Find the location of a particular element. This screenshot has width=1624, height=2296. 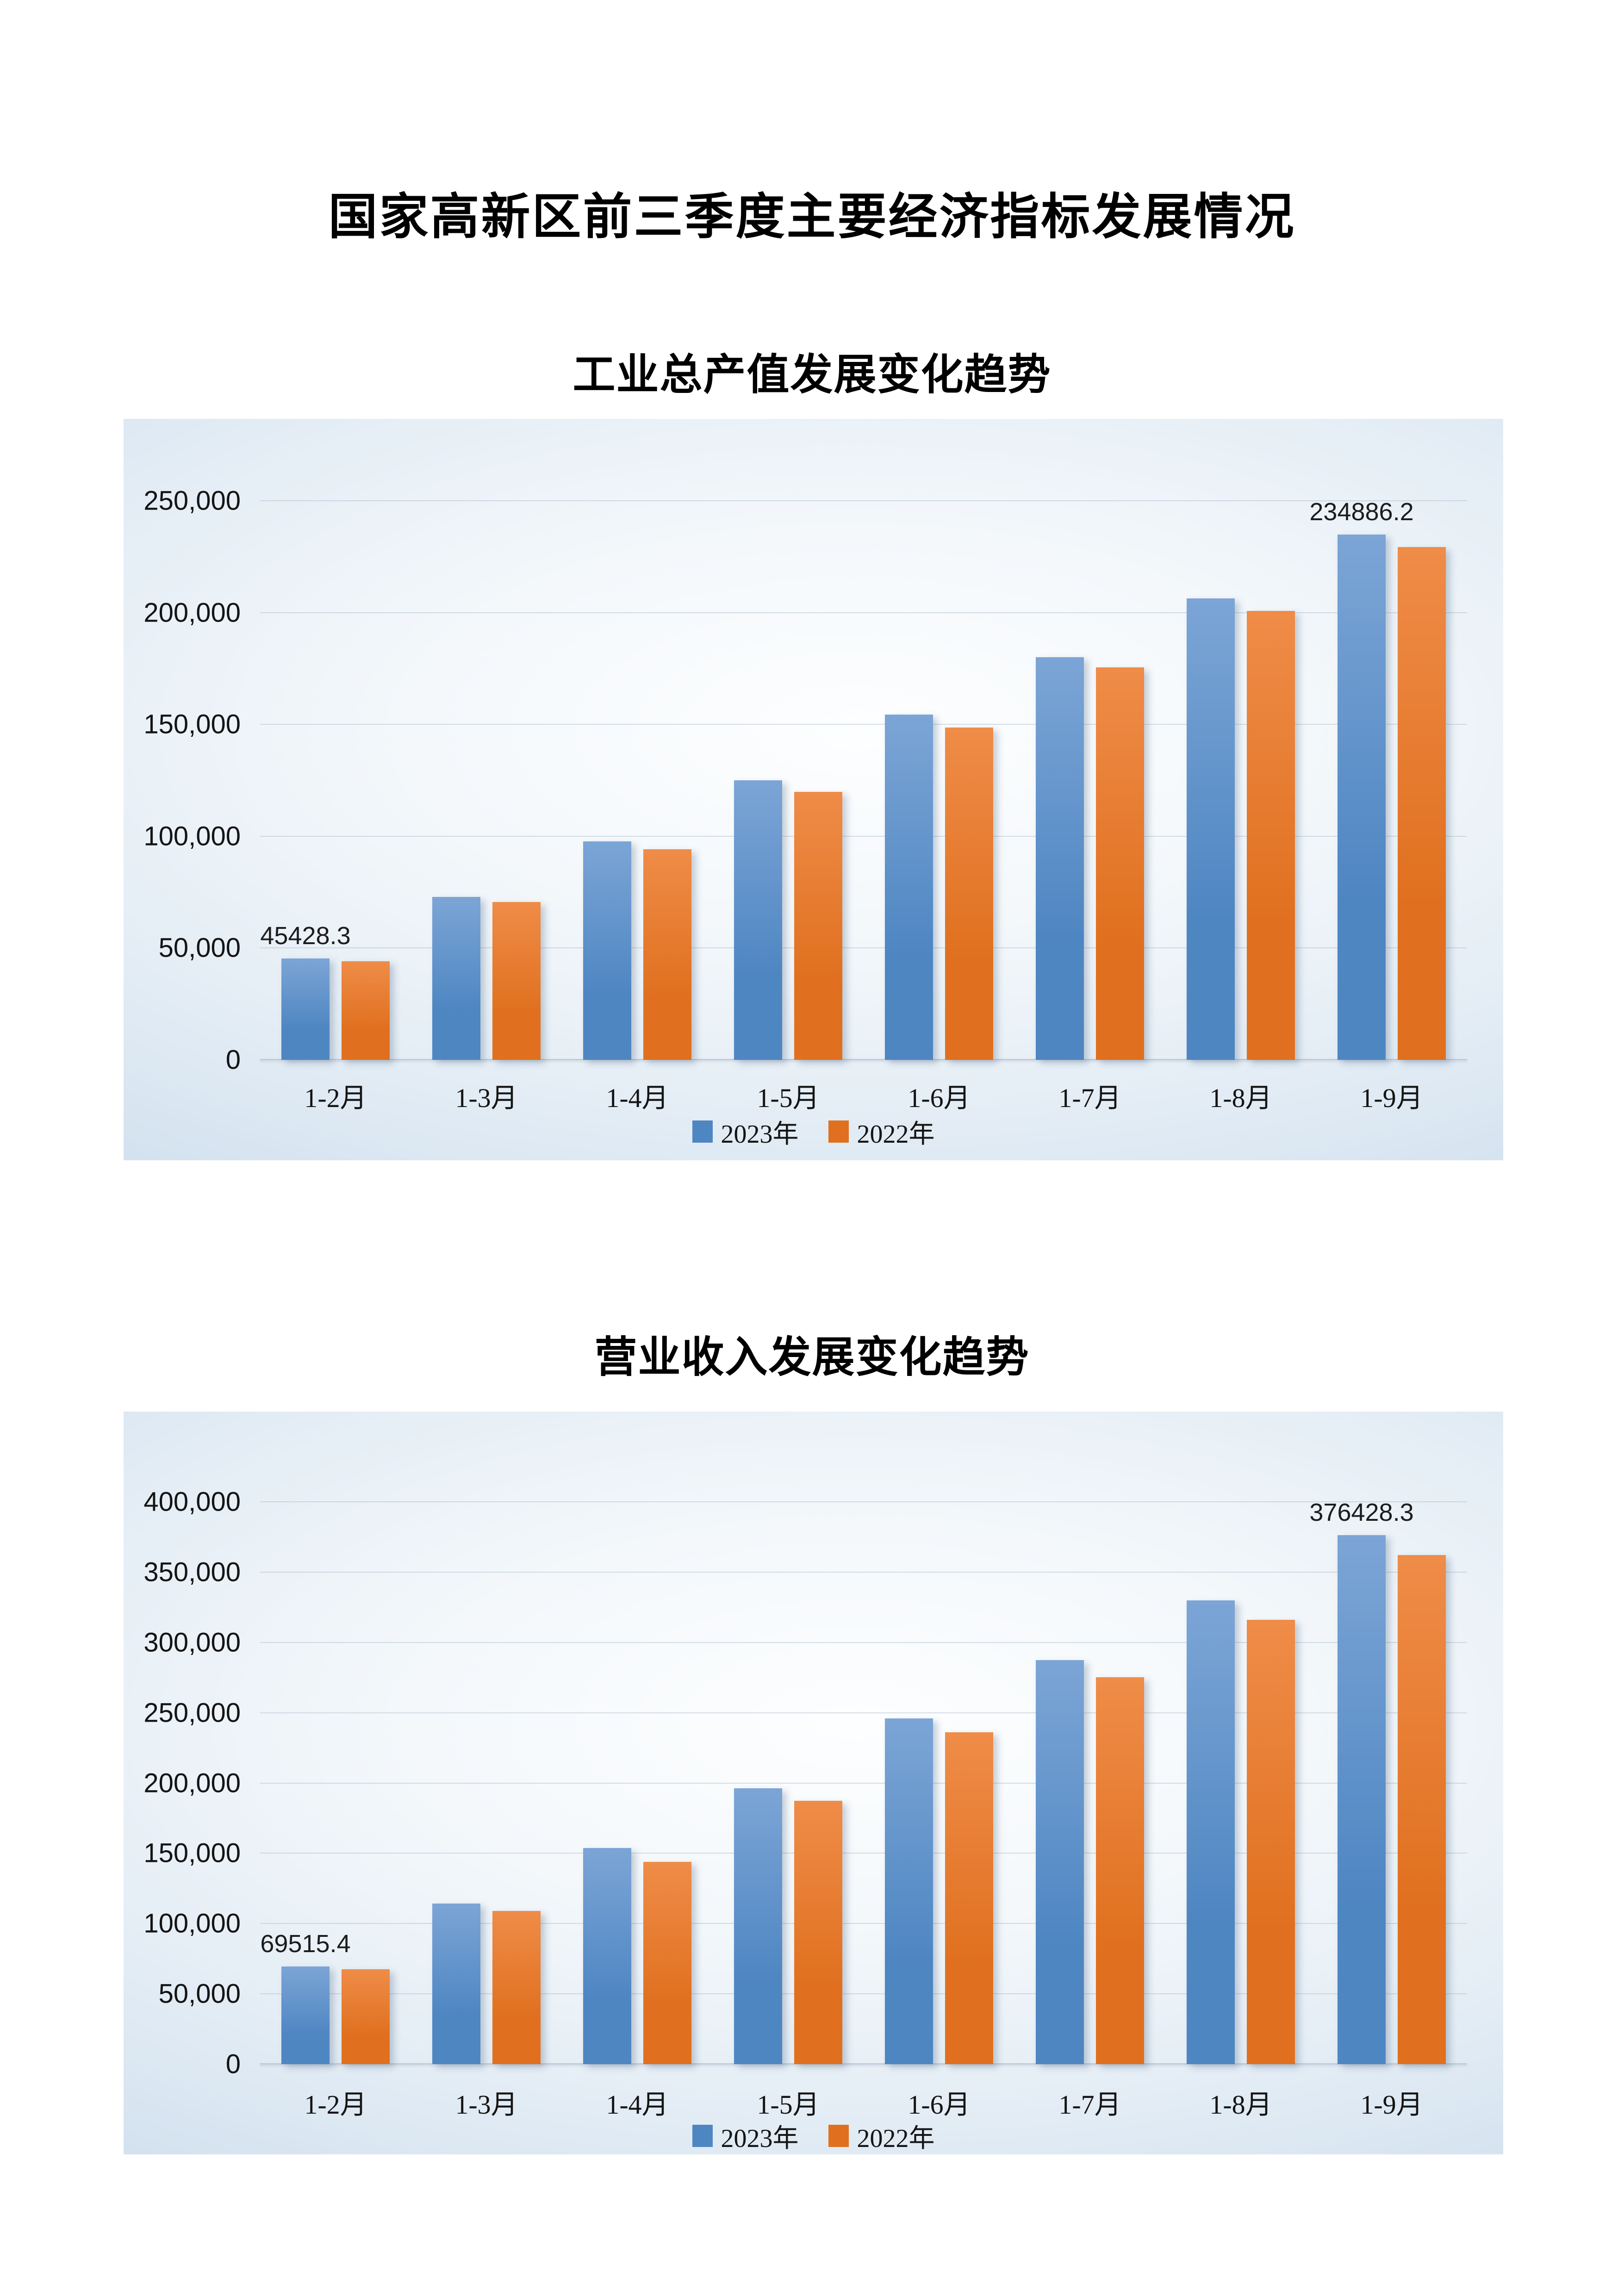

bar-group: 234886.2 is located at coordinates (1388, 779).